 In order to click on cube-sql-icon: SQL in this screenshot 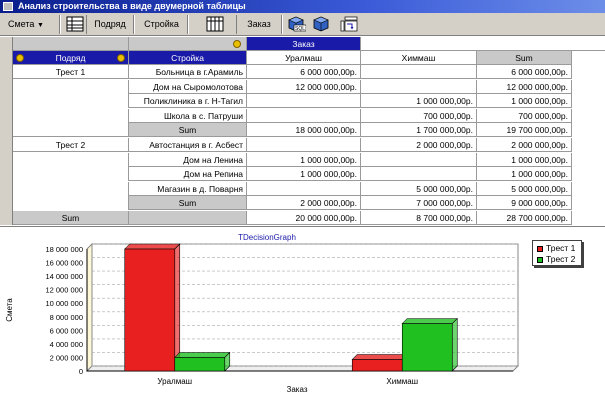, I will do `click(296, 24)`.